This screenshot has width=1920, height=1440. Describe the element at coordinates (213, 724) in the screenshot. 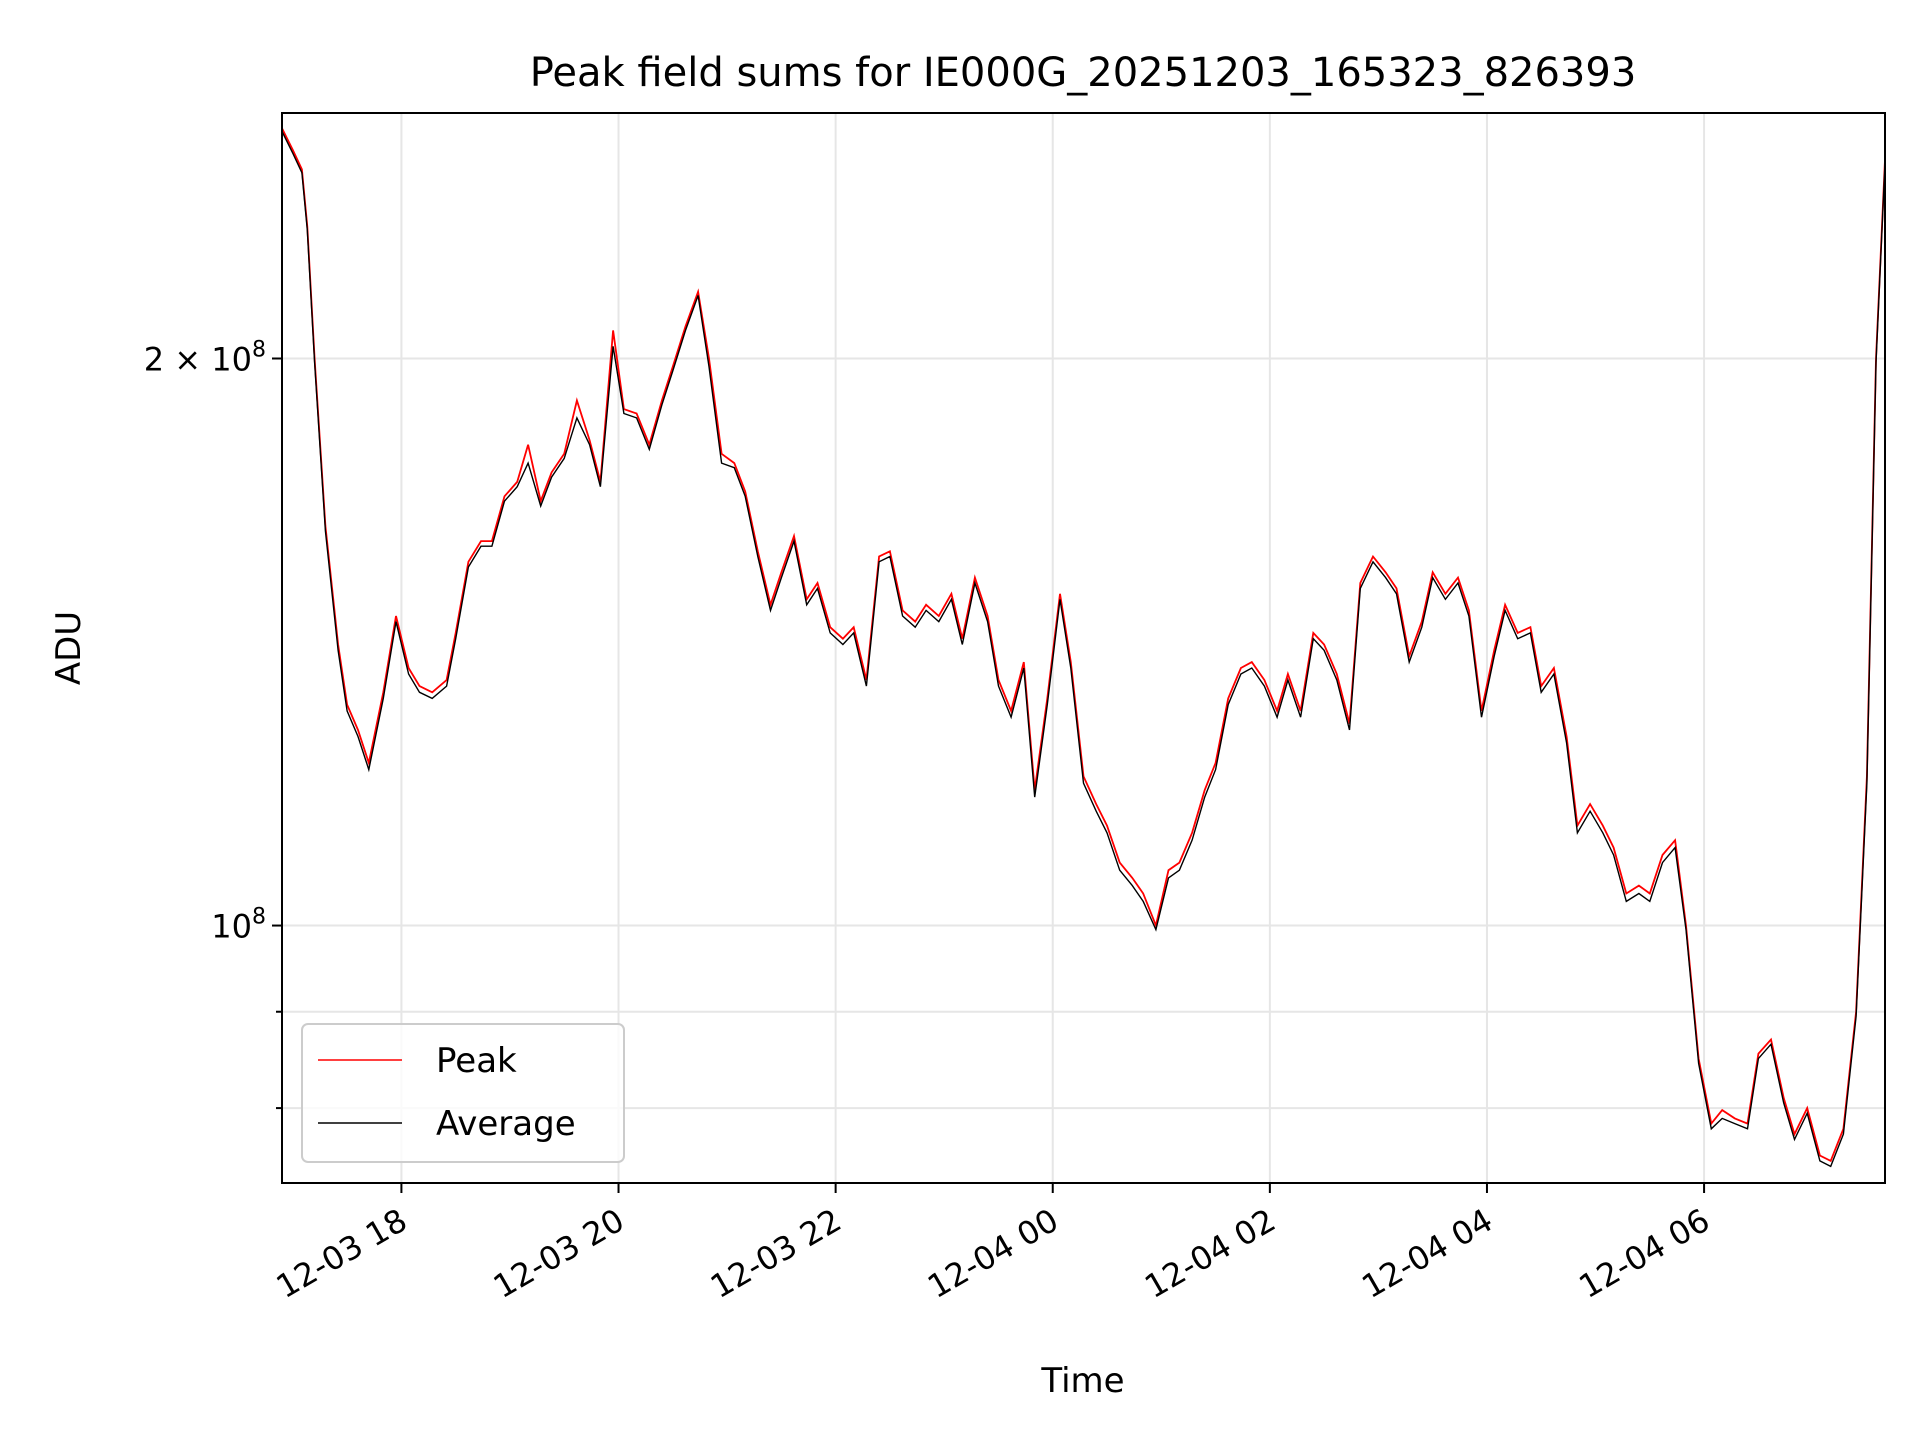

I see `y-axis: 108 2 × 108` at that location.